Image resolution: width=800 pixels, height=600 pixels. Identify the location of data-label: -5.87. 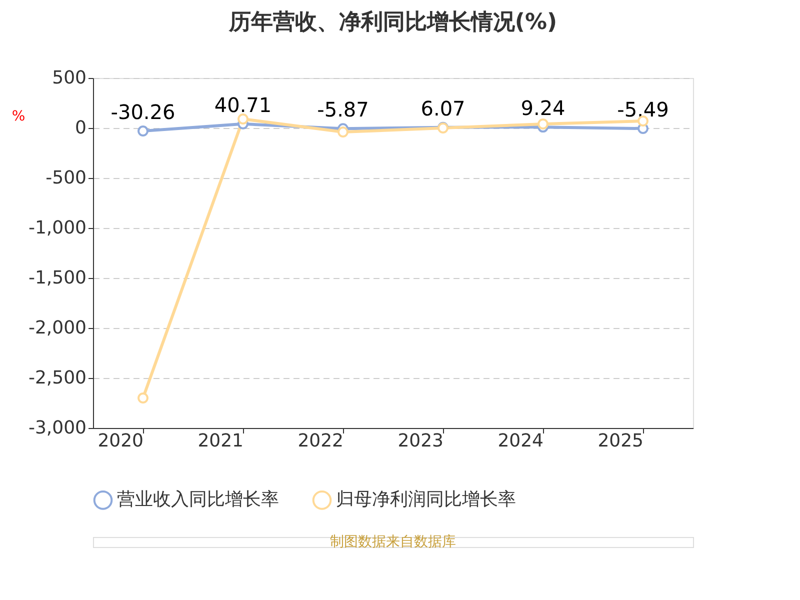
(343, 110).